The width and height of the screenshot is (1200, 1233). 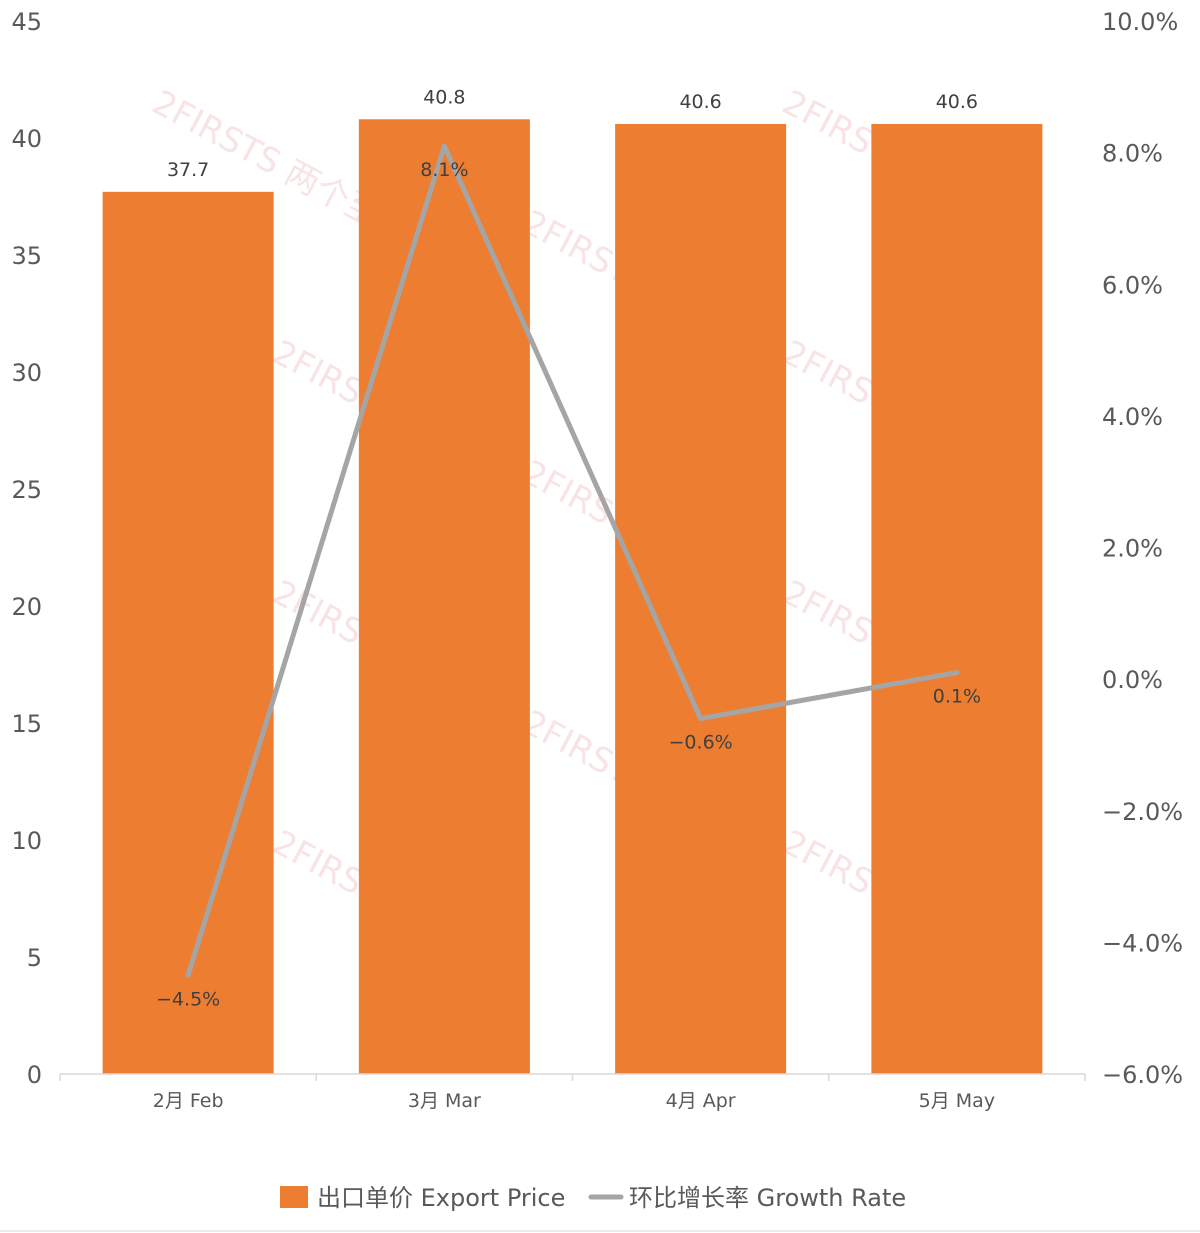 I want to click on x-tick-label: 4月 Apr, so click(x=701, y=1101).